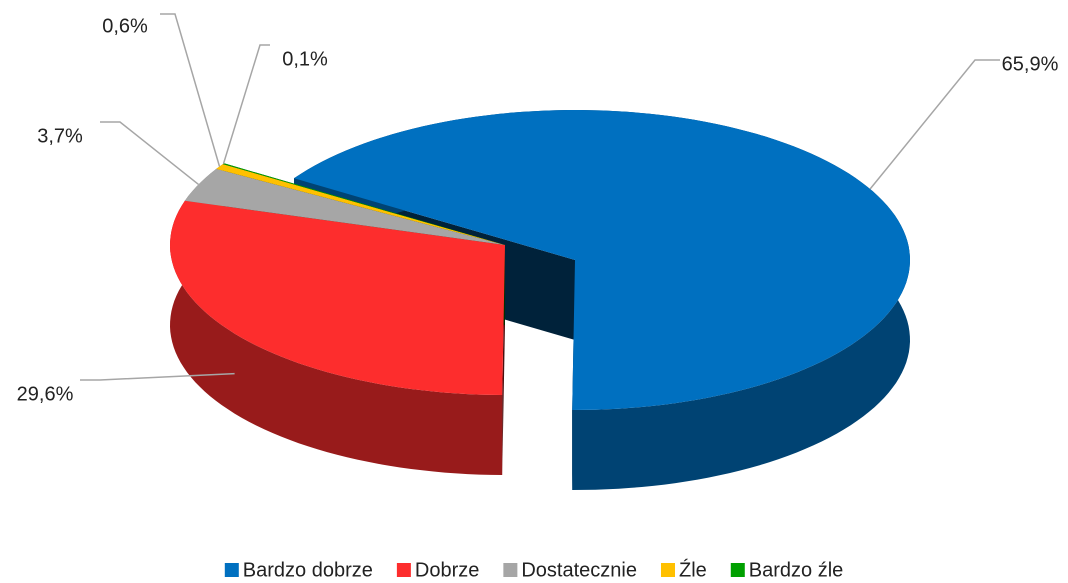  I want to click on legend-item: Dobrze, so click(437, 570).